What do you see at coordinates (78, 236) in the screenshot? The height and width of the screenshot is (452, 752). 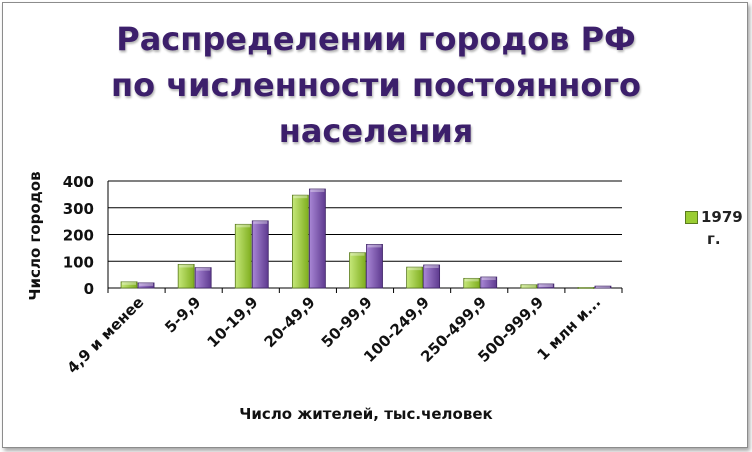 I see `y-tick-label-200: 200` at bounding box center [78, 236].